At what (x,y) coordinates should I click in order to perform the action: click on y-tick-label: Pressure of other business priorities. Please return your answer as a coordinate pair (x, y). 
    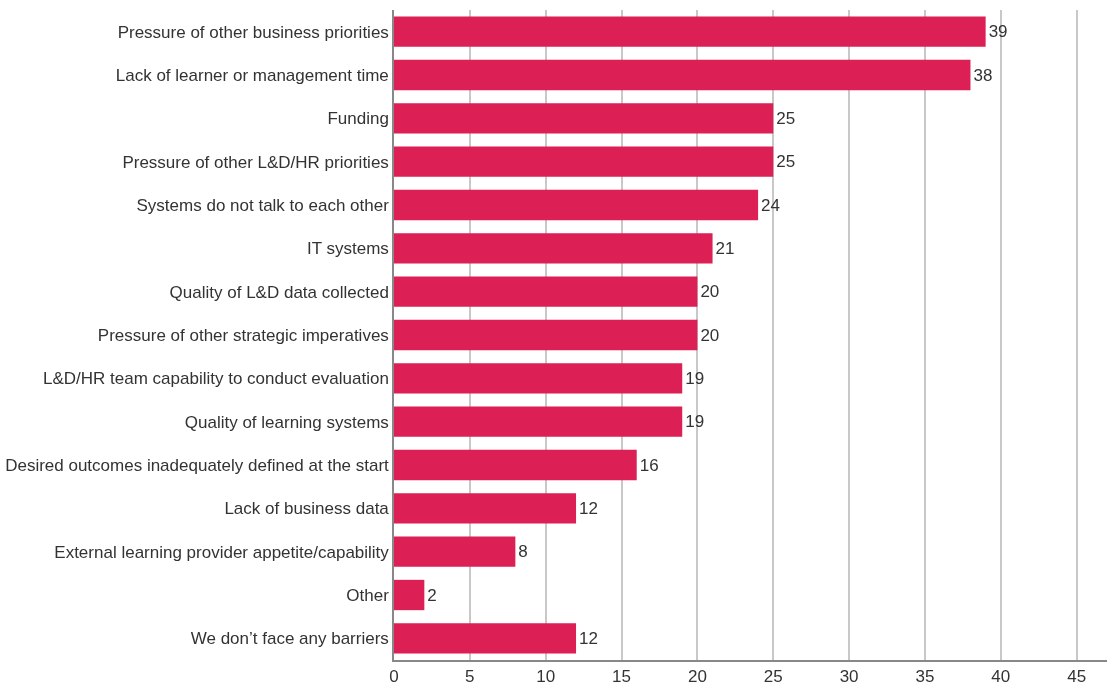
    Looking at the image, I should click on (253, 32).